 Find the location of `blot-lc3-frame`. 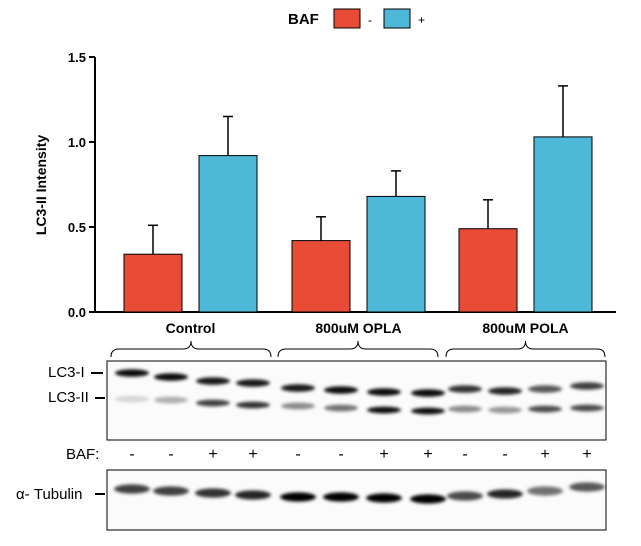

blot-lc3-frame is located at coordinates (356, 400).